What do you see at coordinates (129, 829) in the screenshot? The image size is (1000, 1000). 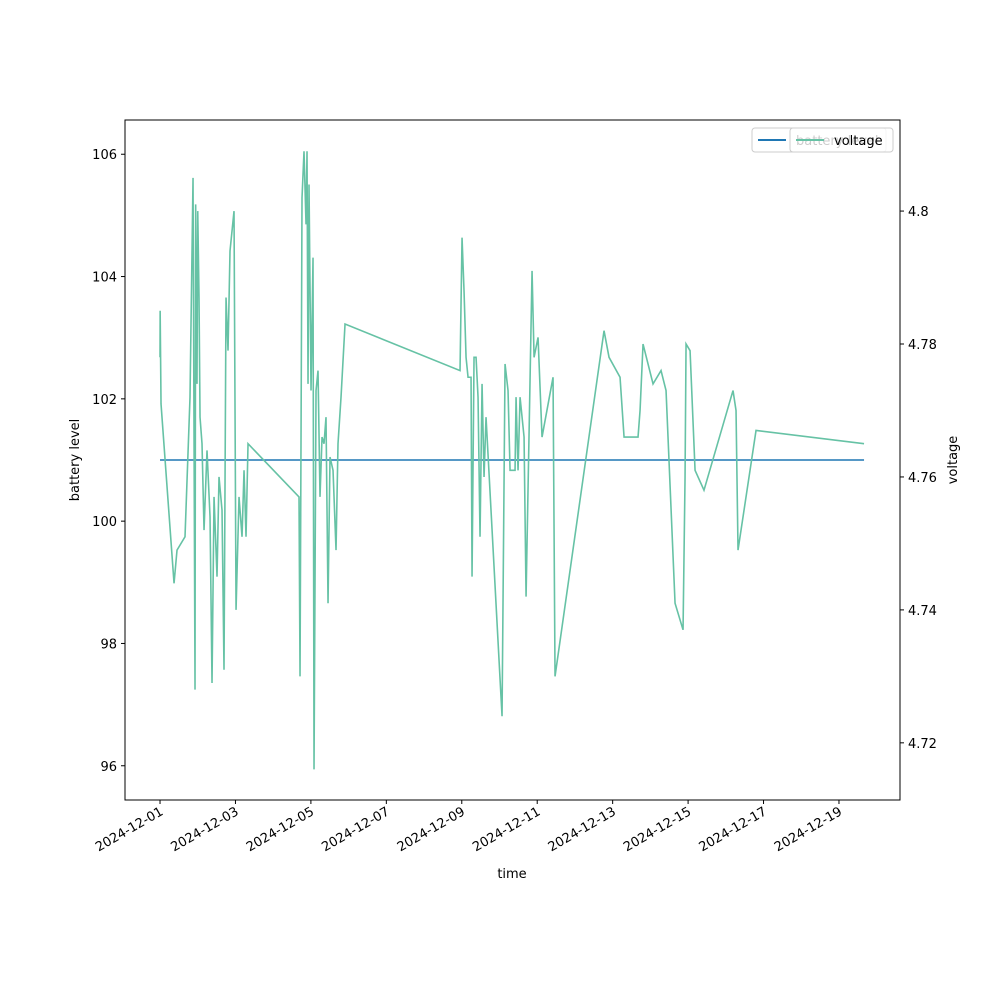 I see `x-tick-label: 2024-12-01` at bounding box center [129, 829].